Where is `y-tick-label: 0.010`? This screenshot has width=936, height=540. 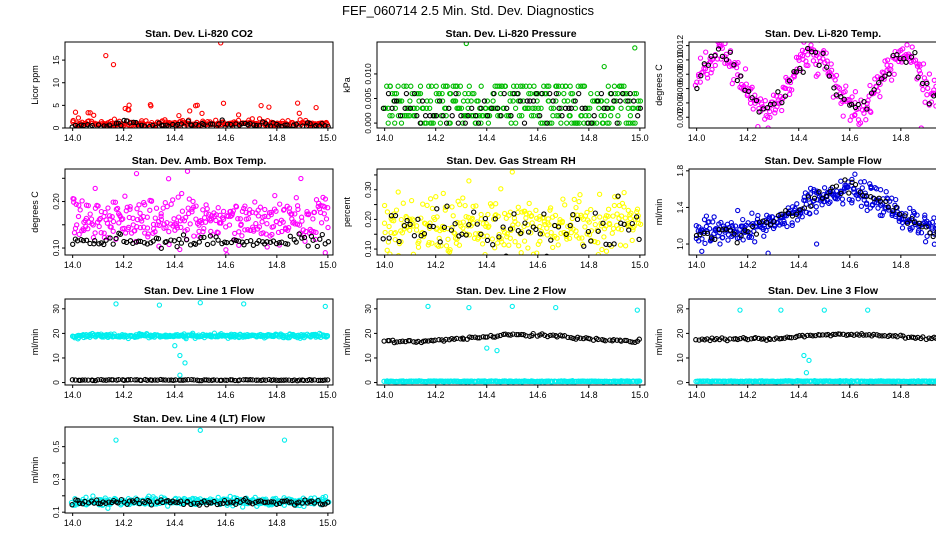
y-tick-label: 0.010 is located at coordinates (368, 74).